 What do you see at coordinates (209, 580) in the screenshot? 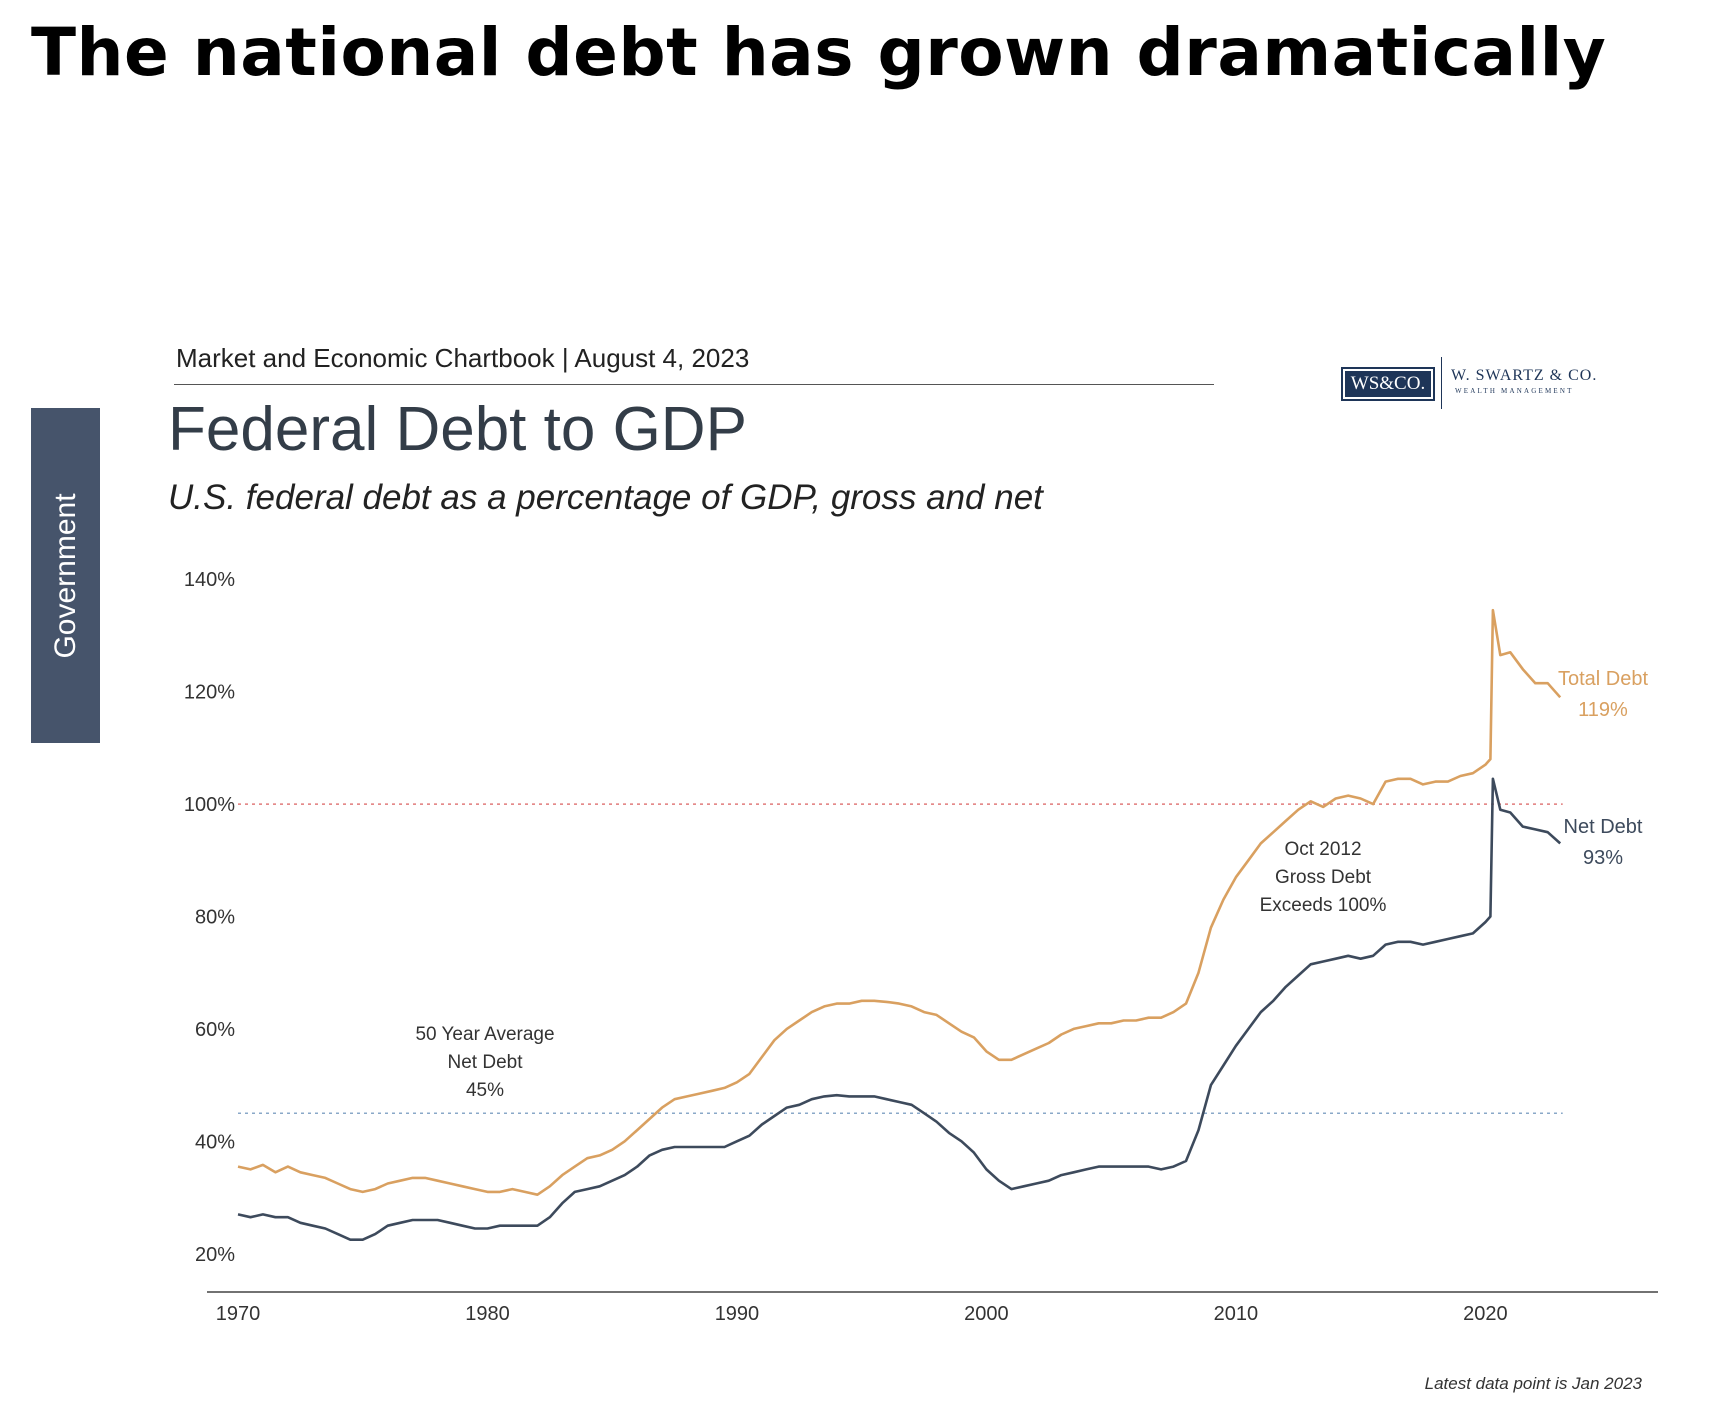
I see `y-tick-label: 140%` at bounding box center [209, 580].